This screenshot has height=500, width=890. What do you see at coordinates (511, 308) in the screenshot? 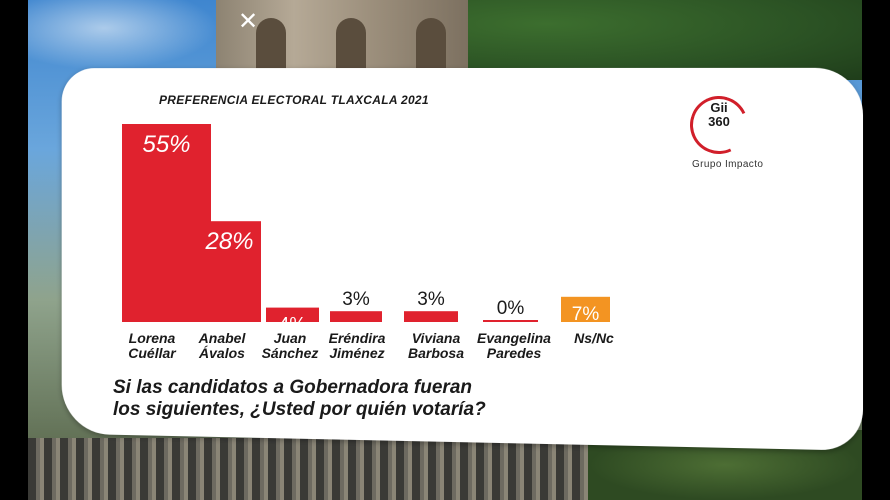
I see `bar-value-label: 0%` at bounding box center [511, 308].